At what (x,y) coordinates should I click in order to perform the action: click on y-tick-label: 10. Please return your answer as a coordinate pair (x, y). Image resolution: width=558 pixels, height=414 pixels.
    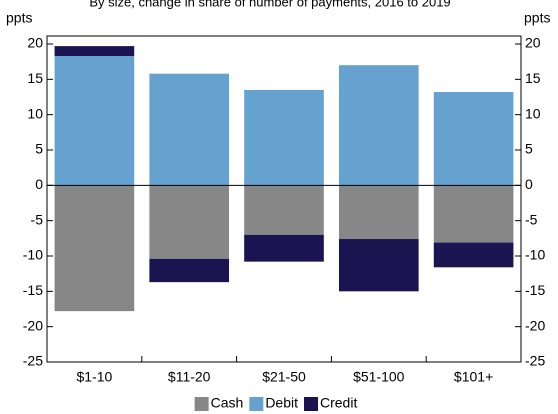
    Looking at the image, I should click on (35, 113).